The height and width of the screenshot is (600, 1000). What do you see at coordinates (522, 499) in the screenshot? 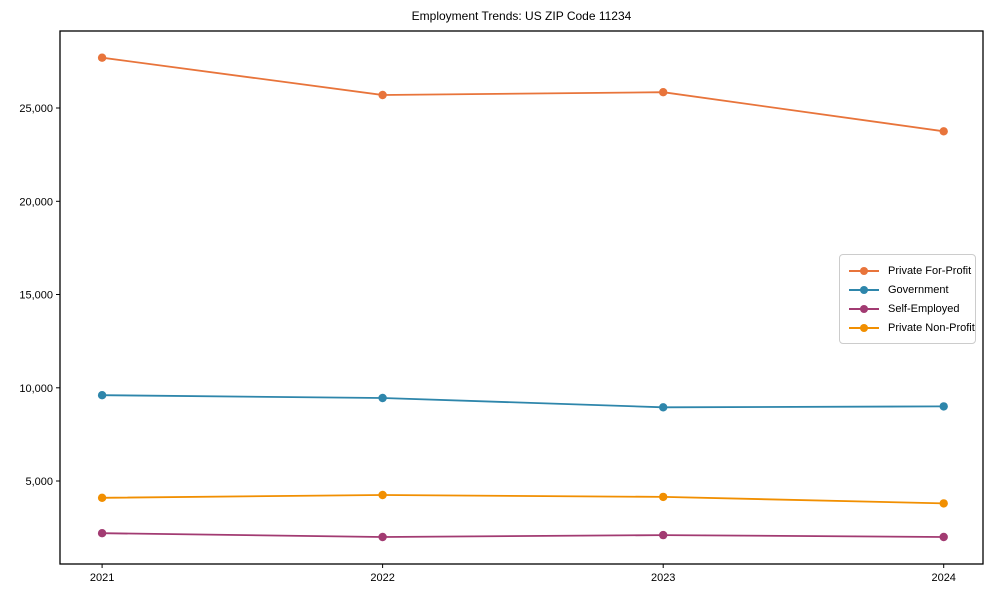
I see `series-private-non-profit` at bounding box center [522, 499].